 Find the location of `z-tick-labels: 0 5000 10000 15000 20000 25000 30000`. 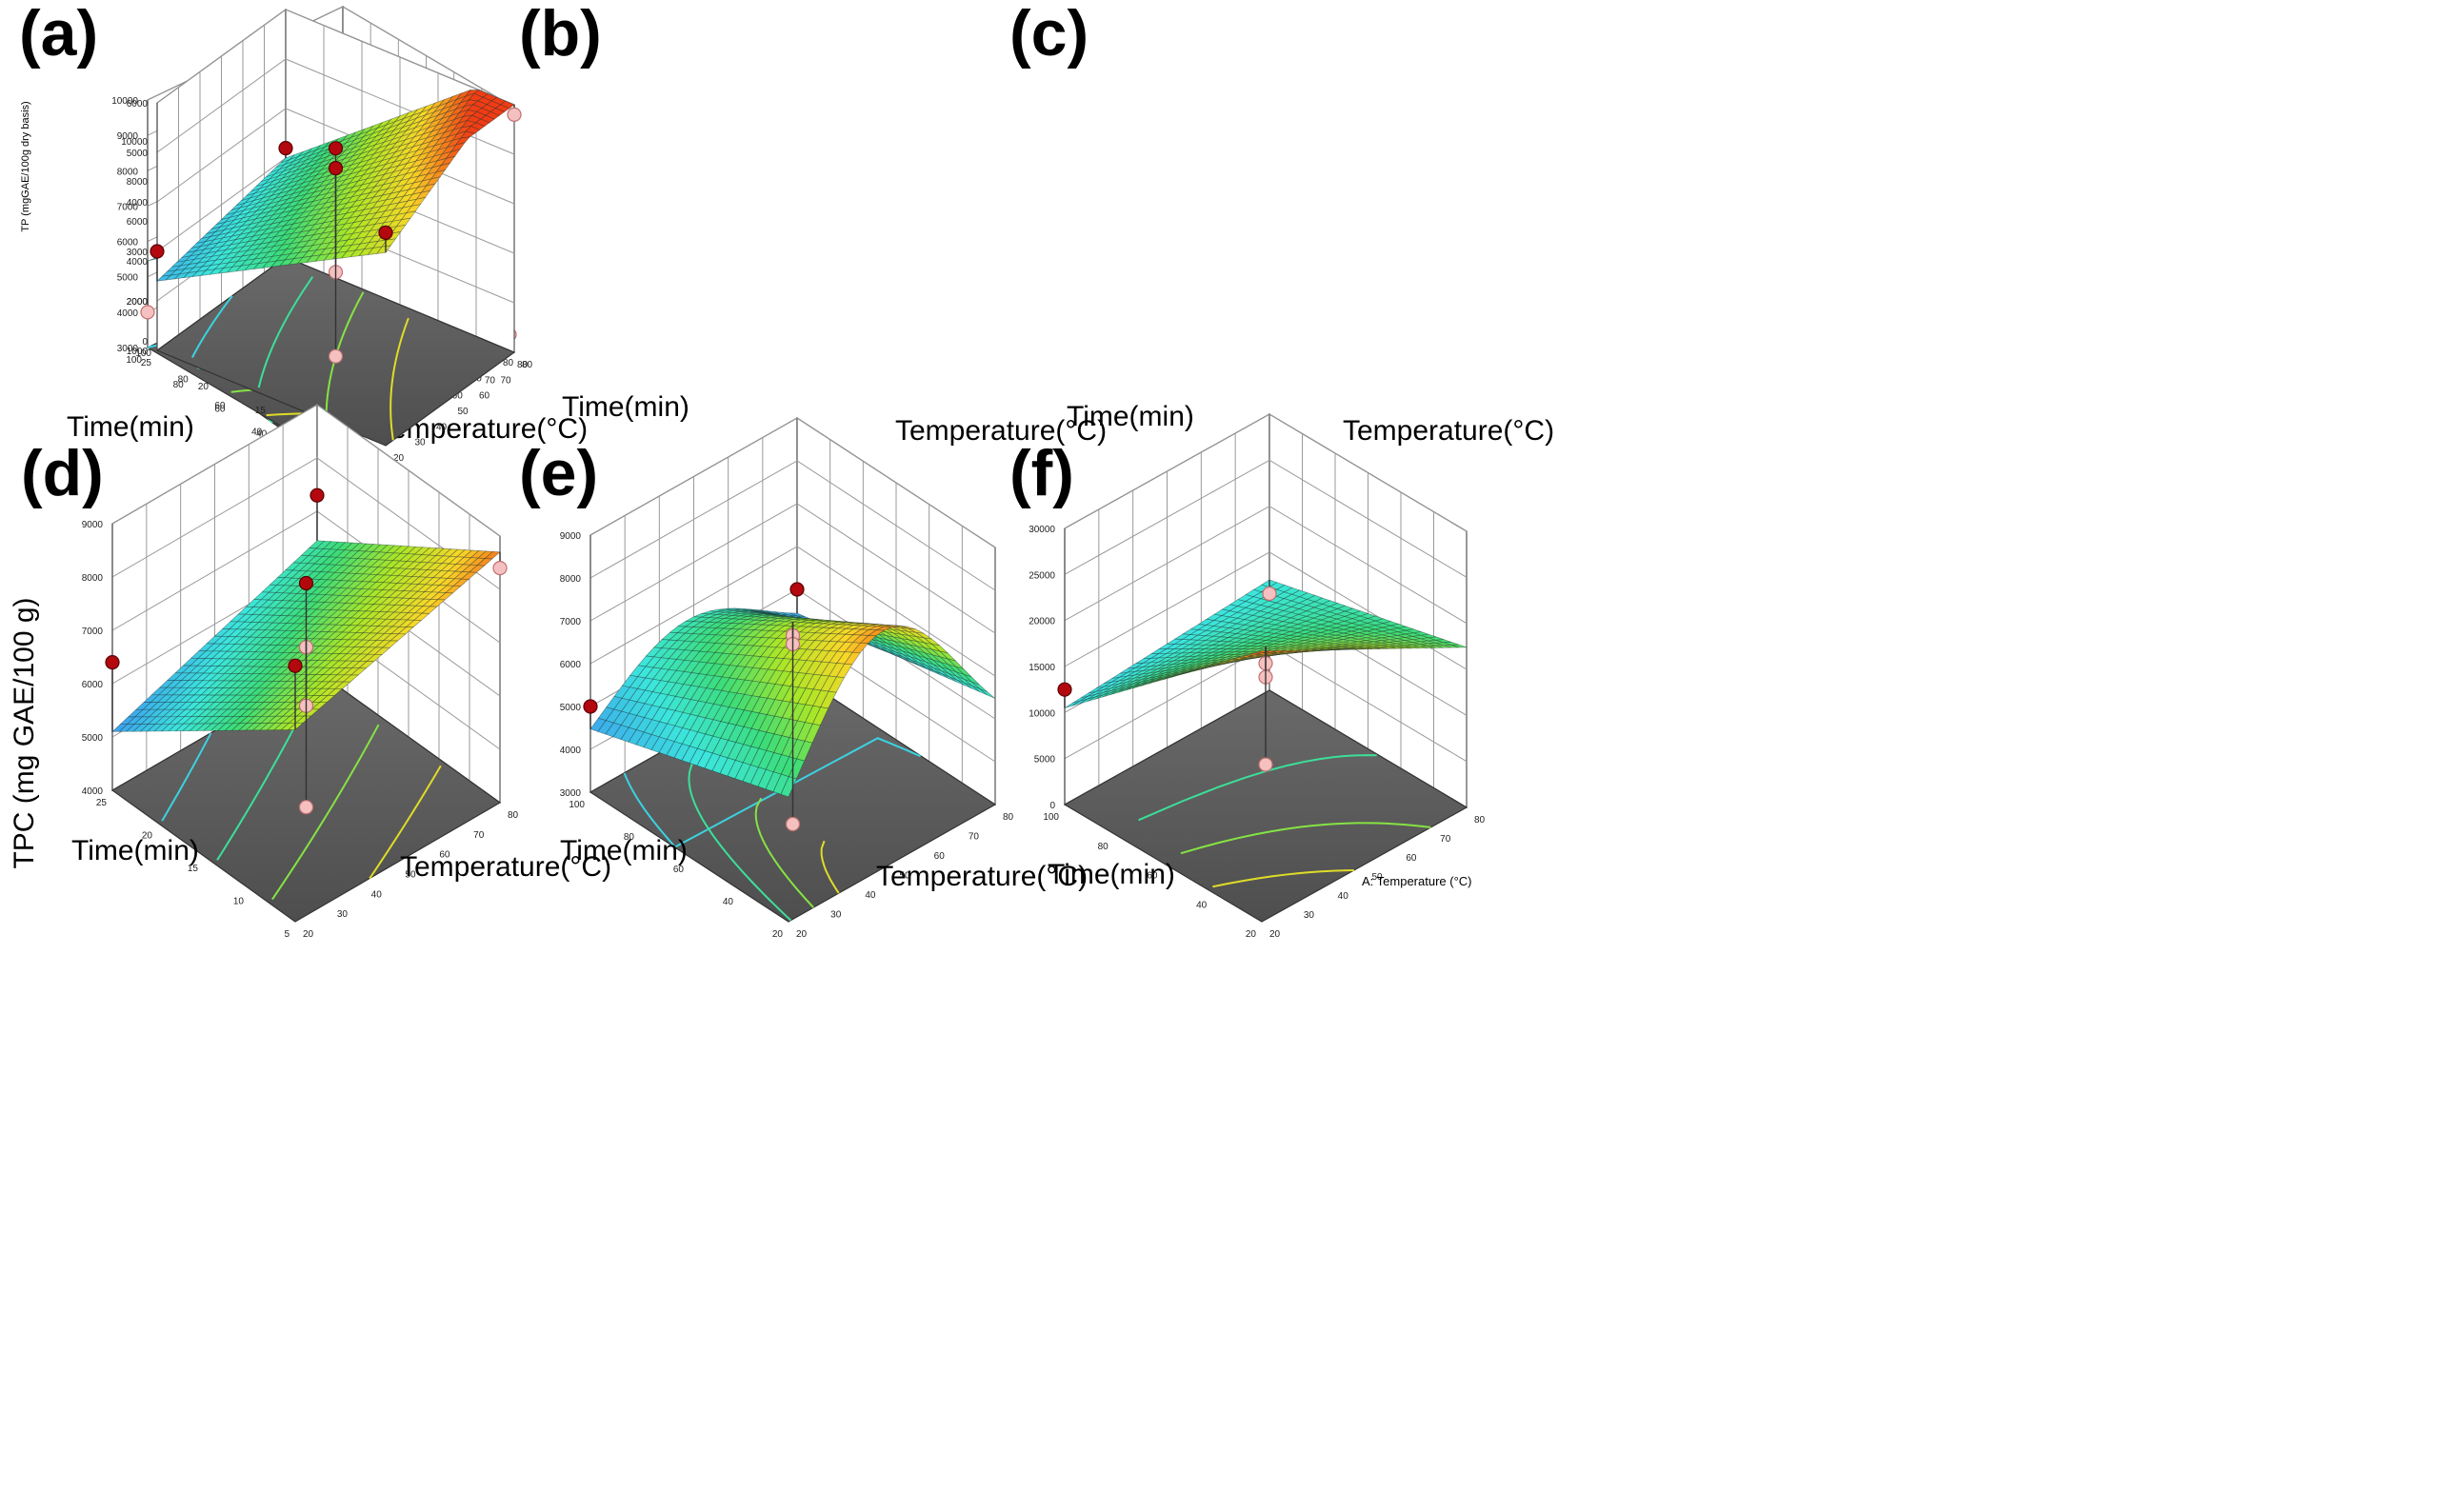

z-tick-labels: 0 5000 10000 15000 20000 25000 30000 is located at coordinates (1042, 668).